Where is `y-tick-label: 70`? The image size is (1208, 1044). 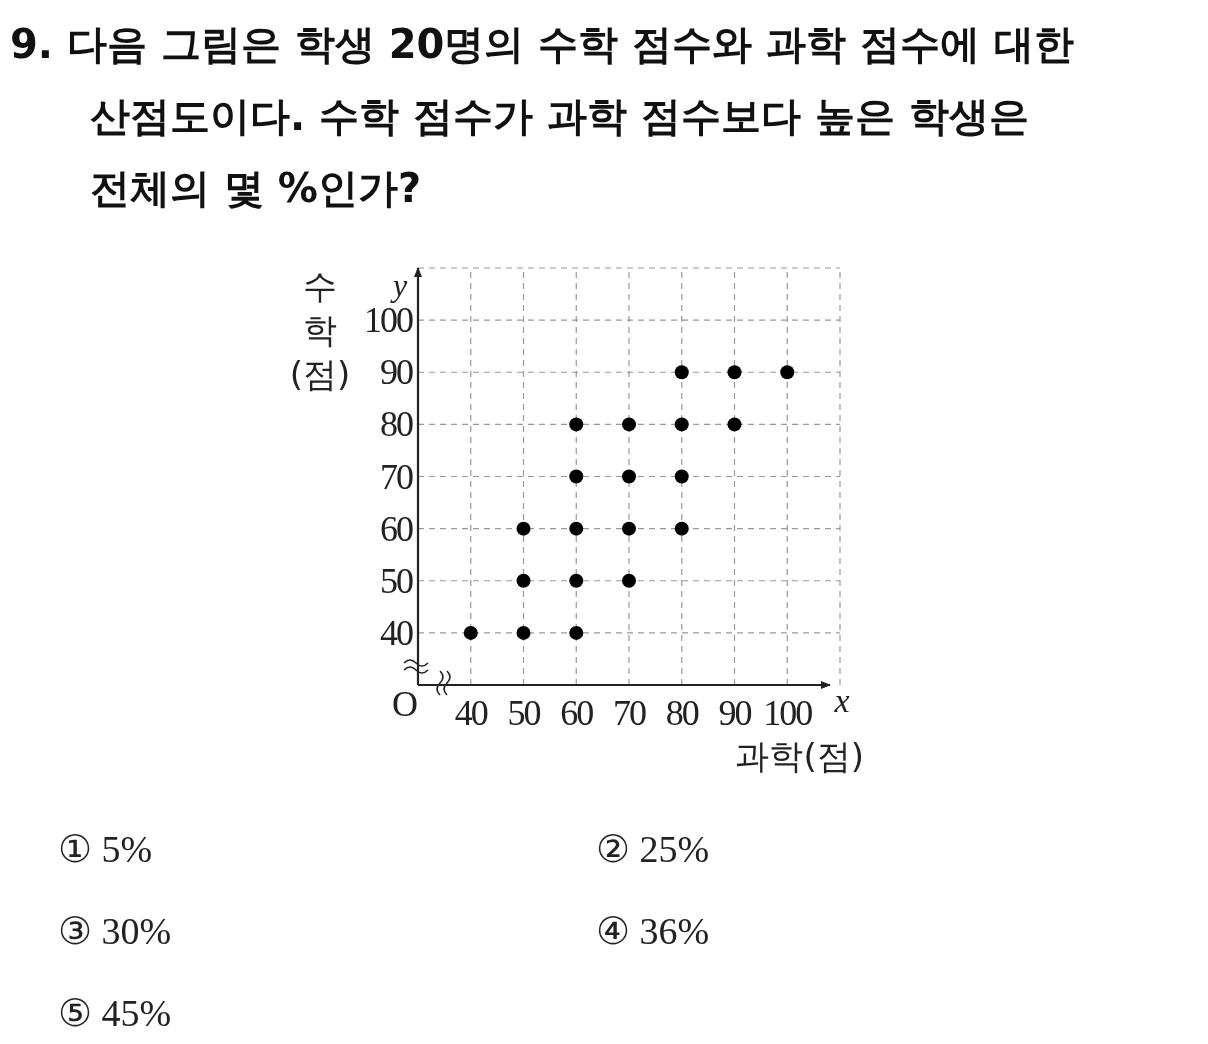
y-tick-label: 70 is located at coordinates (396, 476).